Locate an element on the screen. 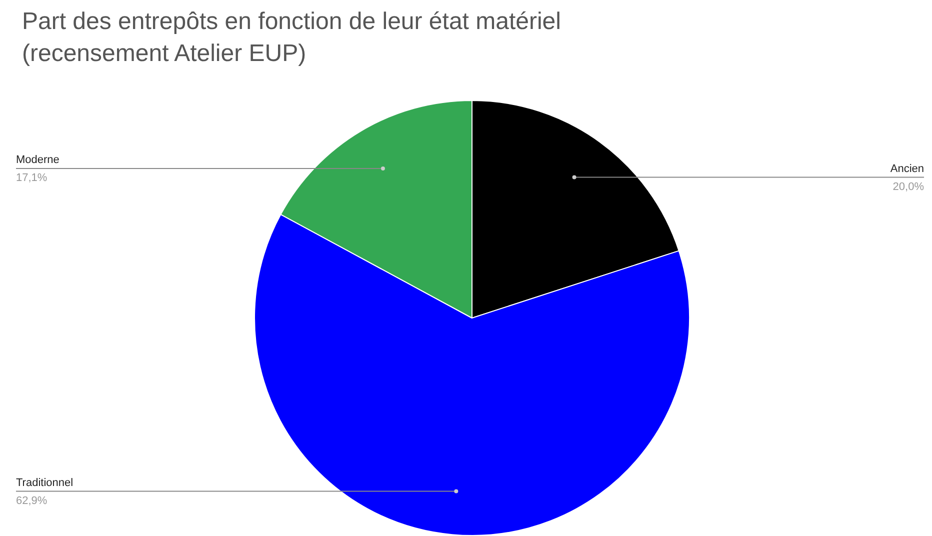 Image resolution: width=932 pixels, height=536 pixels. chart-title: Part des entrepôts en fonction de leur état matériel (recensement Atelier EUP) is located at coordinates (291, 38).